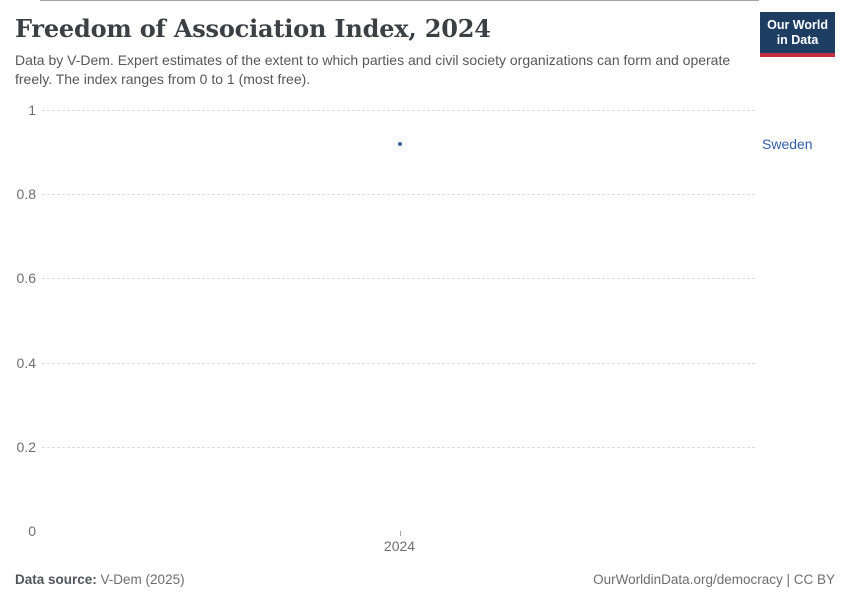  I want to click on entity-label-sweden: Sweden, so click(787, 143).